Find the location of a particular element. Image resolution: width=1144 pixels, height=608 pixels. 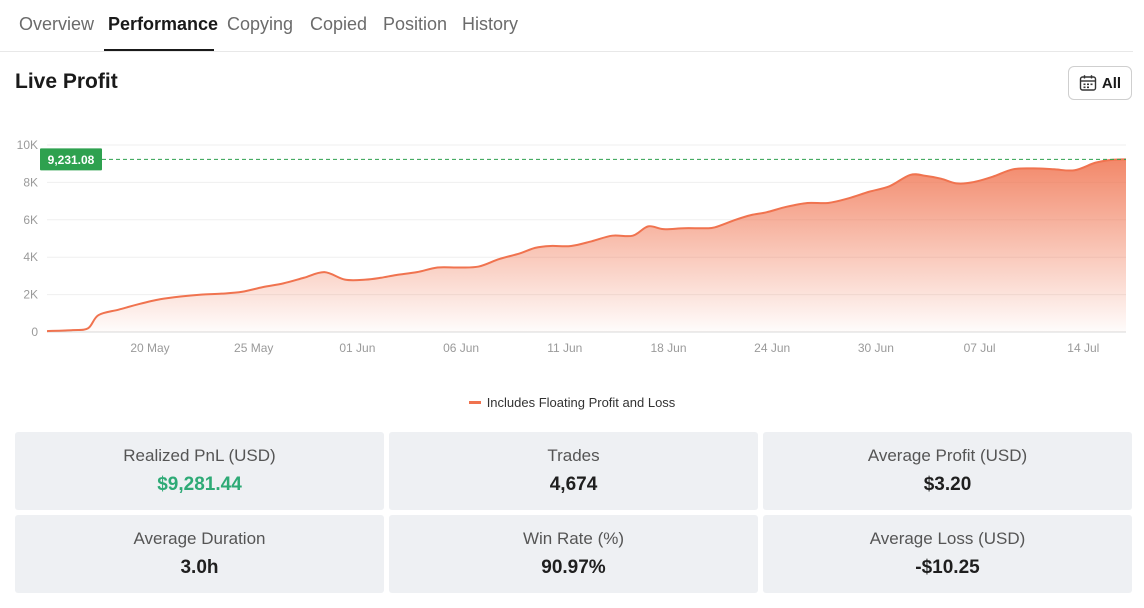

tab-overview: Overview is located at coordinates (57, 24).